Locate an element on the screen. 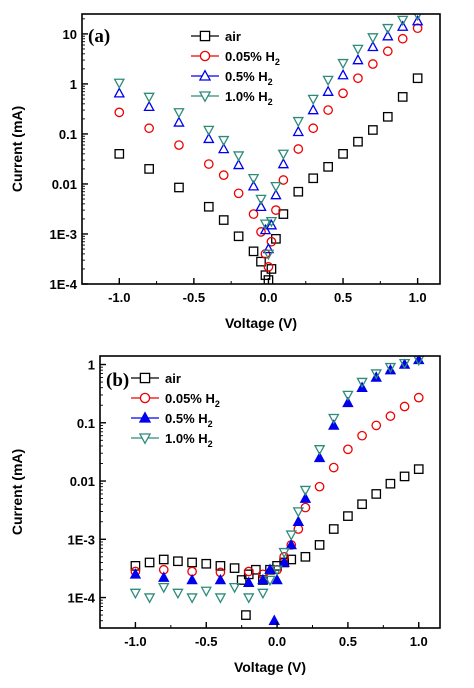  y-tick-label: 10 is located at coordinates (70, 34).